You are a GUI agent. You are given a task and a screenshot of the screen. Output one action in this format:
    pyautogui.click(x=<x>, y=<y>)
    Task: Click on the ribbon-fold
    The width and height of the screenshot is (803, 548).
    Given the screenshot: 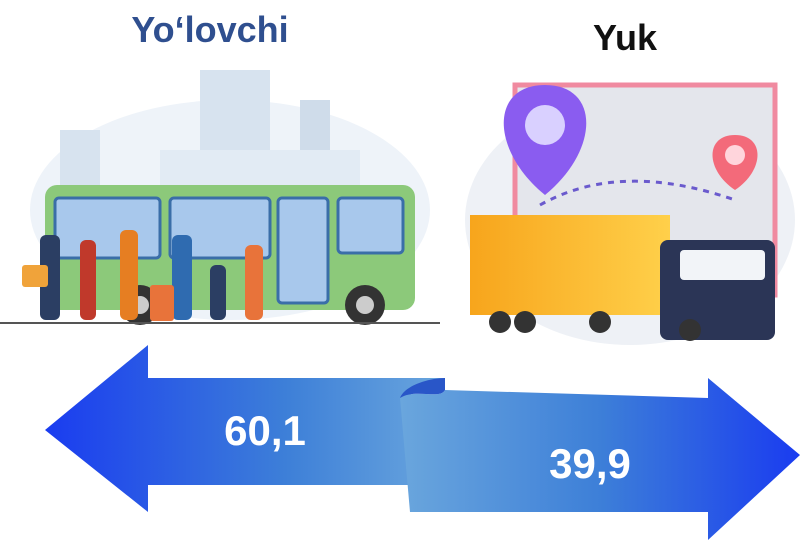 What is the action you would take?
    pyautogui.click(x=422, y=388)
    